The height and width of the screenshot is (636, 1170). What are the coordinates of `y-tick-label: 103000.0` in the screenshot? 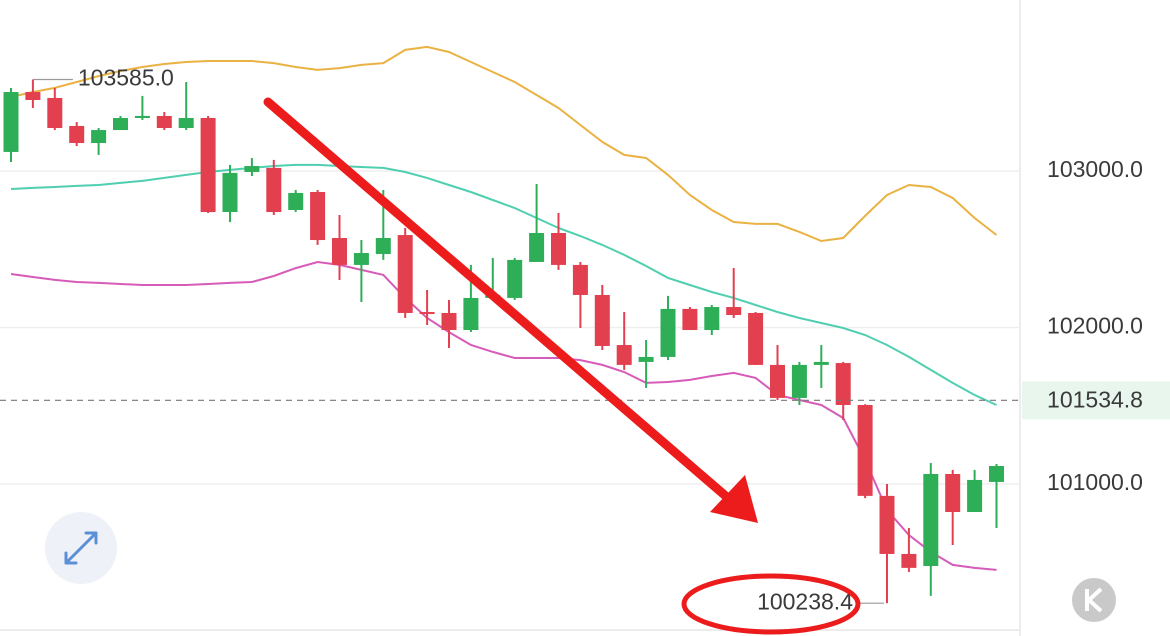 It's located at (1095, 169).